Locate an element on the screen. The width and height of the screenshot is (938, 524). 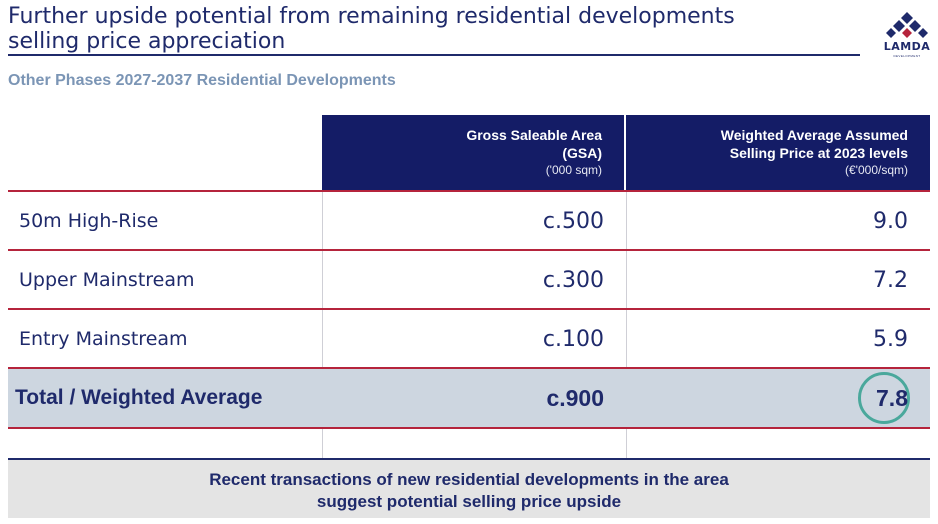
row-price: 9.0 is located at coordinates (890, 221).